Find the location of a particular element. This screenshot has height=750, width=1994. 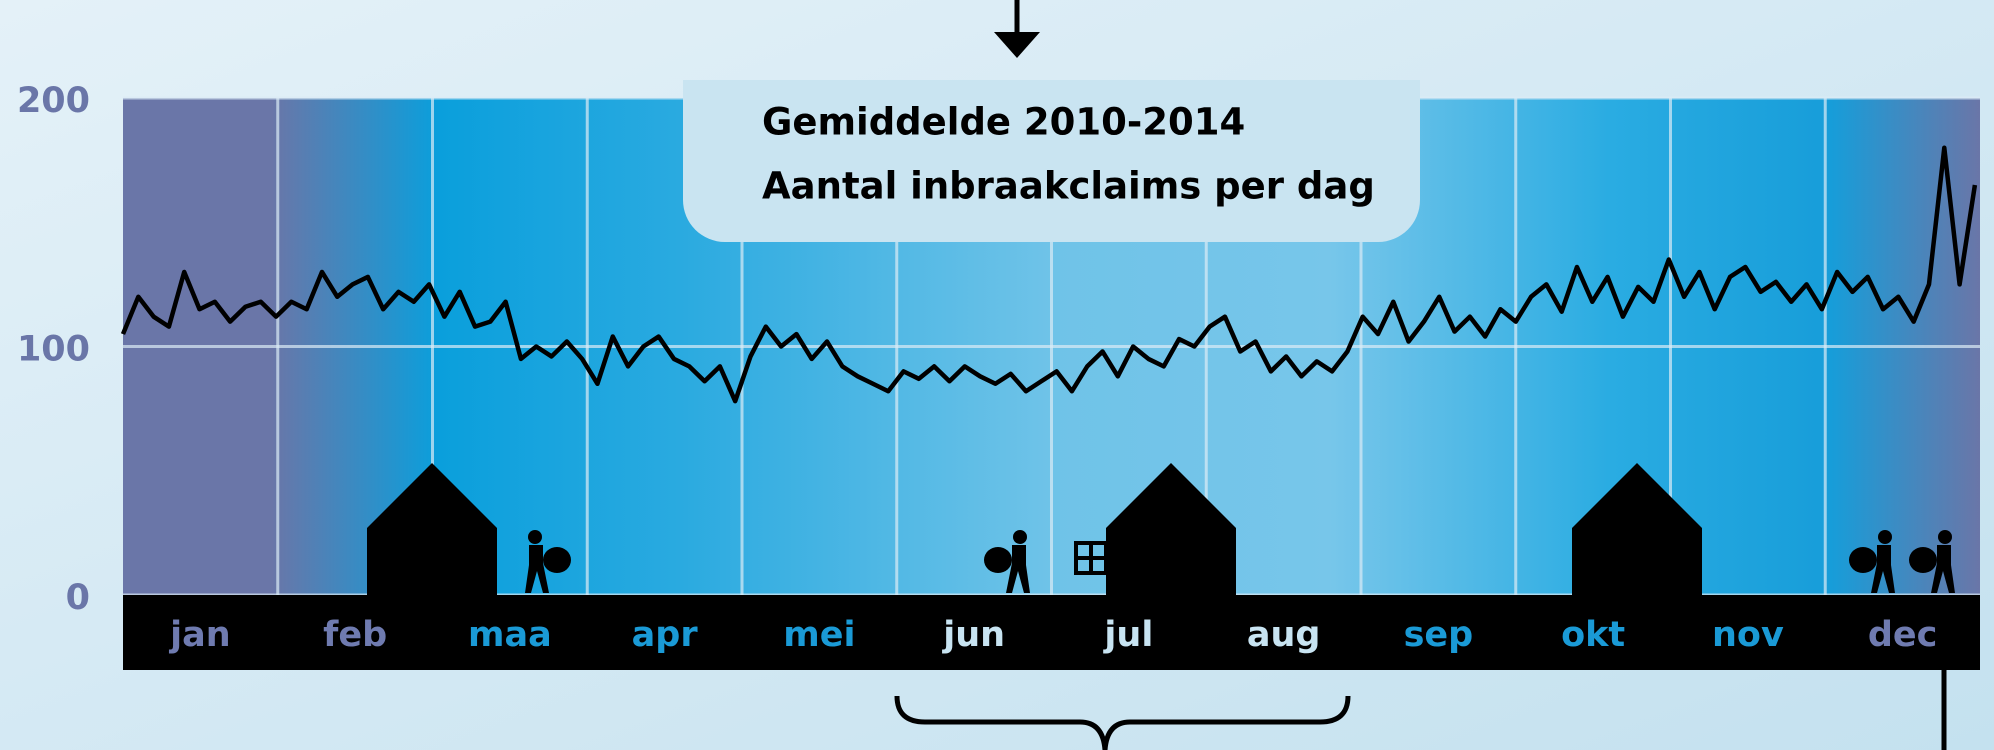

month-label: aug is located at coordinates (1284, 635).